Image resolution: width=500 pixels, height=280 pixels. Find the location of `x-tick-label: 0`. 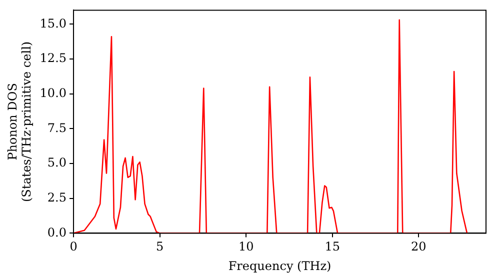

x-tick-label: 0 is located at coordinates (74, 247).